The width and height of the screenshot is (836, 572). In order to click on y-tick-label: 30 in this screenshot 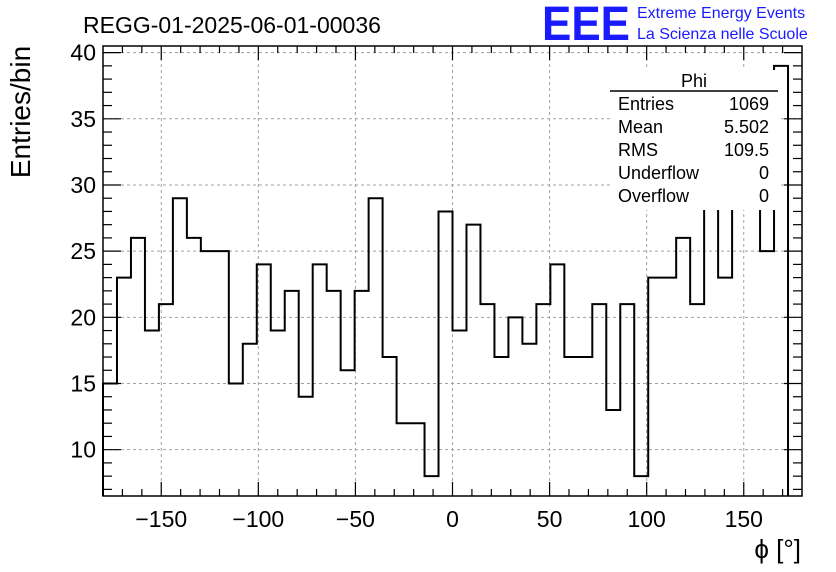, I will do `click(83, 185)`.